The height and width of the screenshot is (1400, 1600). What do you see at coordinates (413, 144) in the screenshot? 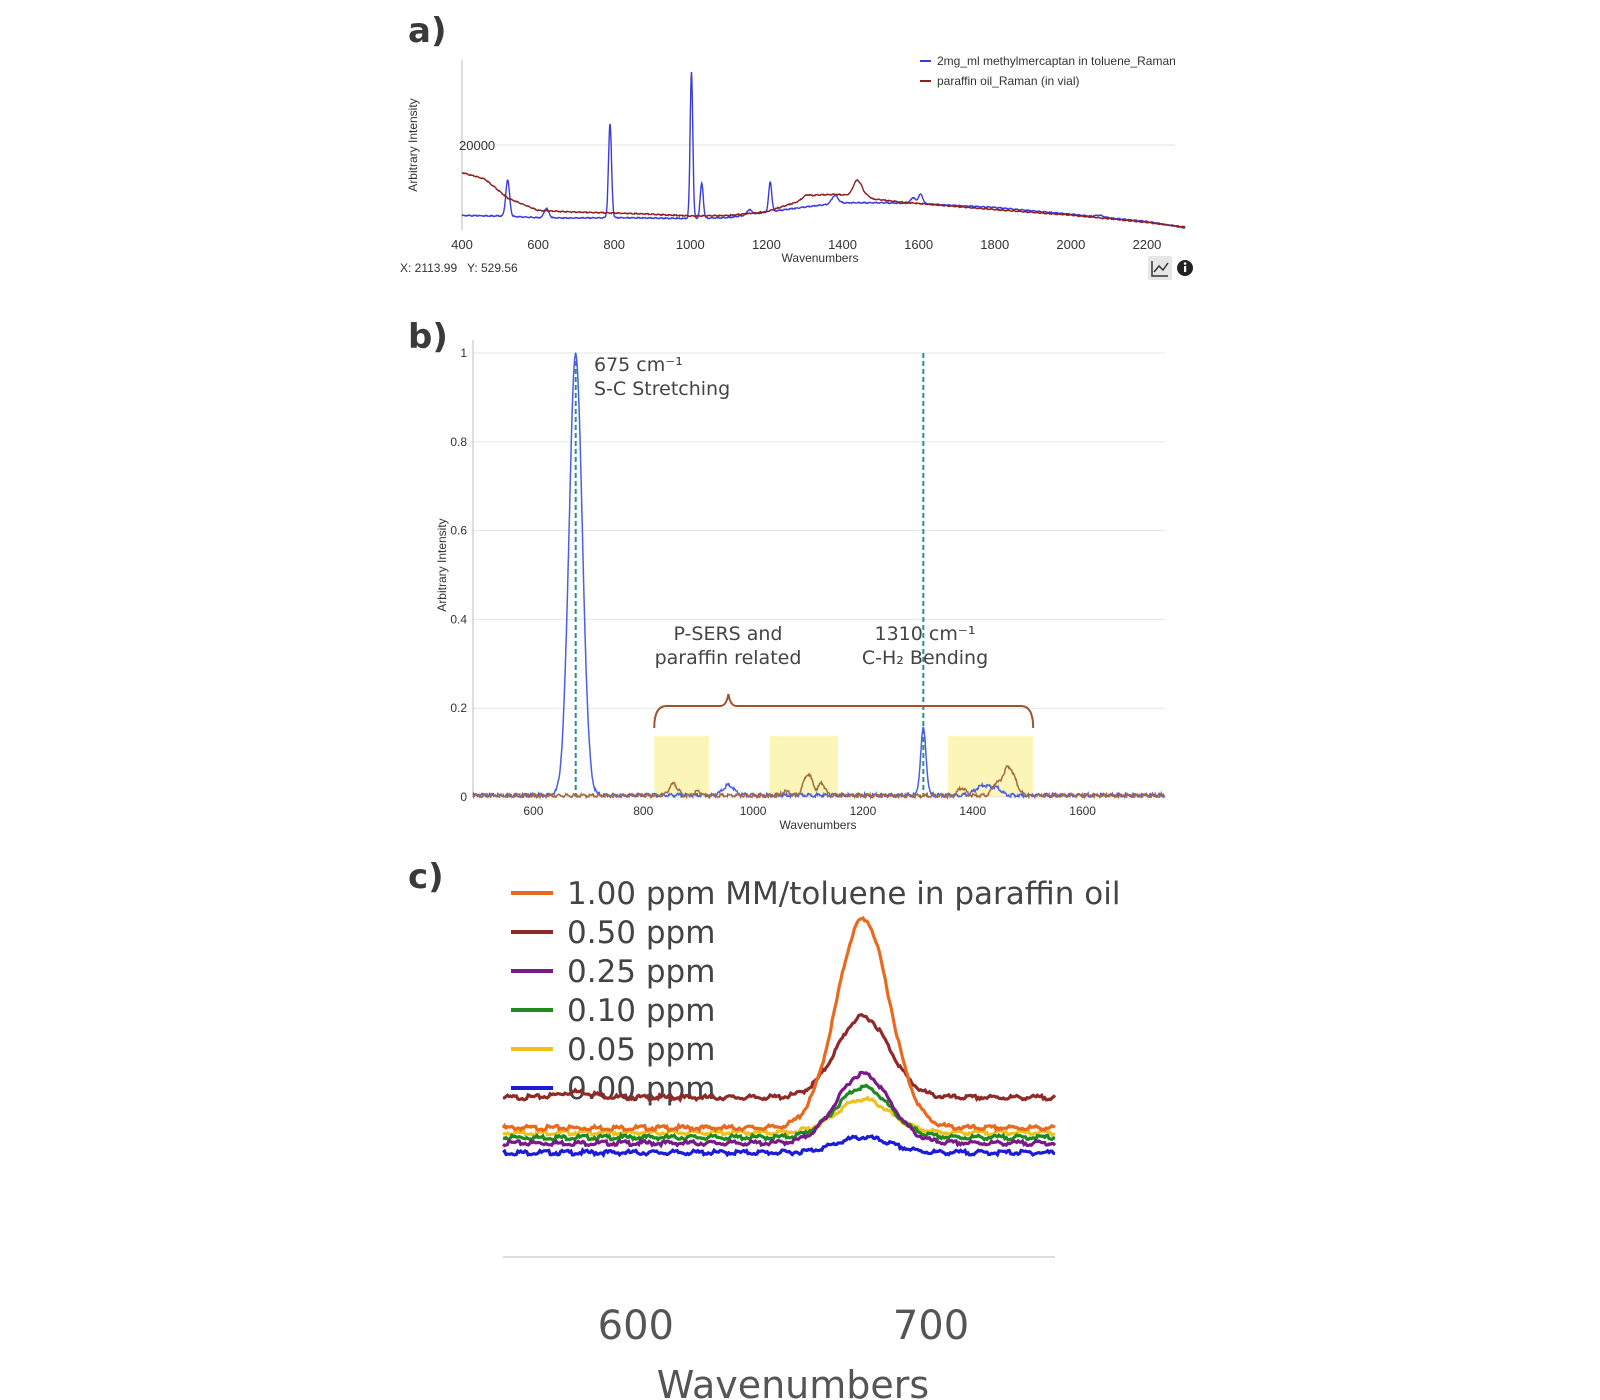
I see `chart-a-y-label: Arbitrary Intensity` at bounding box center [413, 144].